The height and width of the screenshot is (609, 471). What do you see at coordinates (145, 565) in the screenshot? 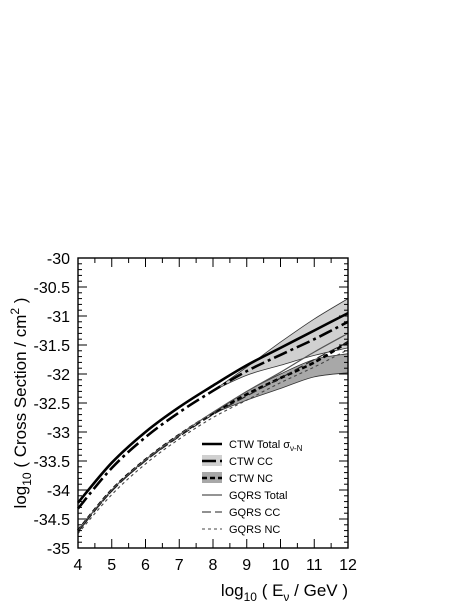
I see `x-tick-label: 6` at bounding box center [145, 565].